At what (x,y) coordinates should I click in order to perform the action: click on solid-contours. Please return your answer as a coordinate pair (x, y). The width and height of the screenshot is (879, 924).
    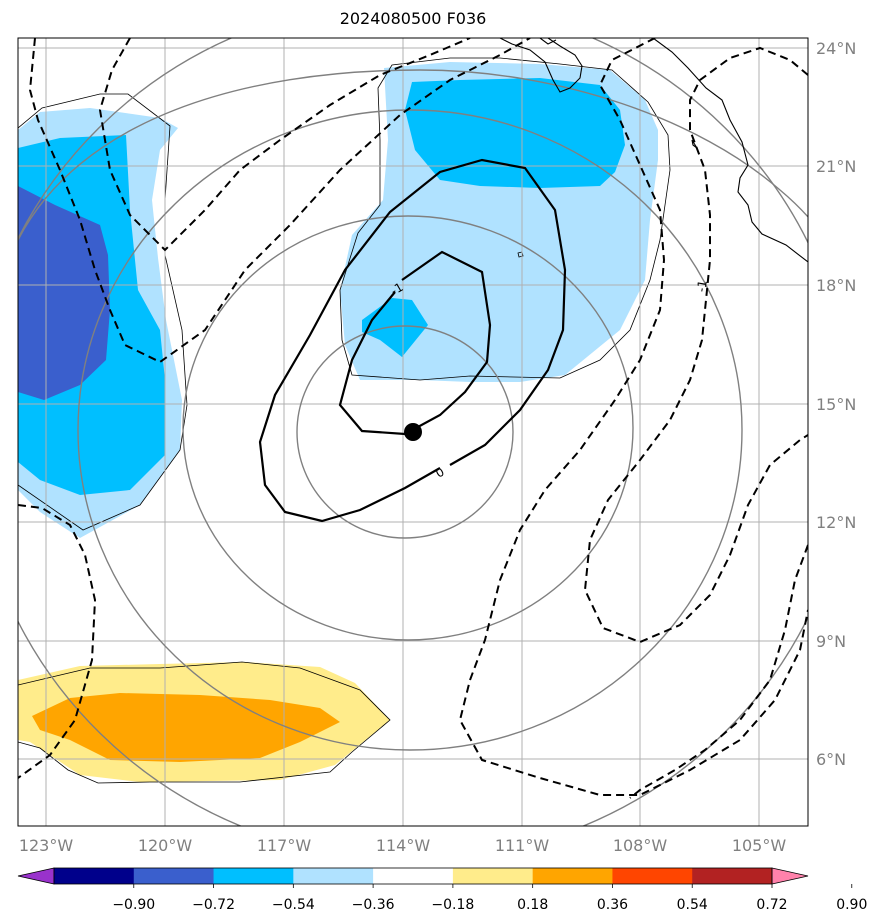
    Looking at the image, I should click on (412, 340).